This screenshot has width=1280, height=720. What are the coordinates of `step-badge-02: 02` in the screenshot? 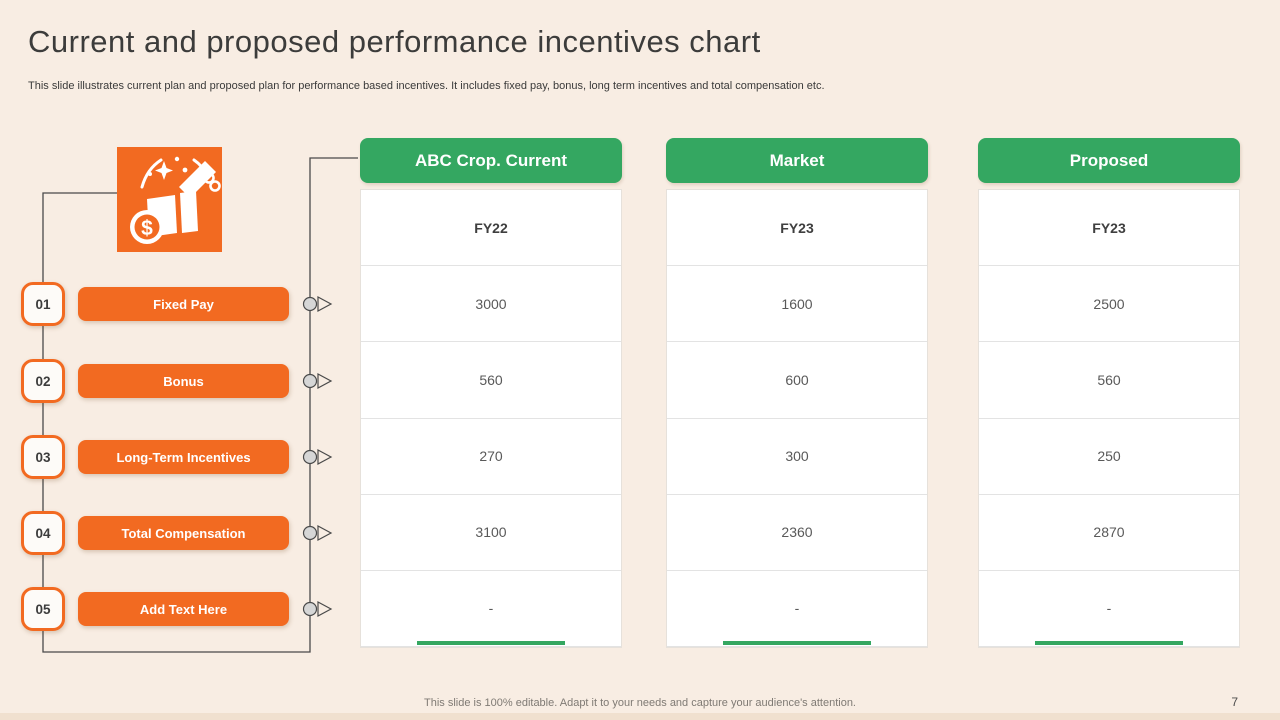 It's located at (43, 381).